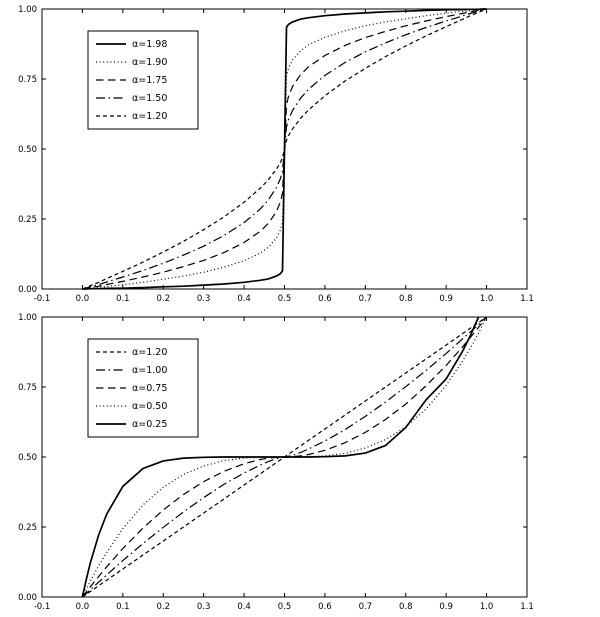  What do you see at coordinates (149, 44) in the screenshot?
I see `legend-label: α=1.98` at bounding box center [149, 44].